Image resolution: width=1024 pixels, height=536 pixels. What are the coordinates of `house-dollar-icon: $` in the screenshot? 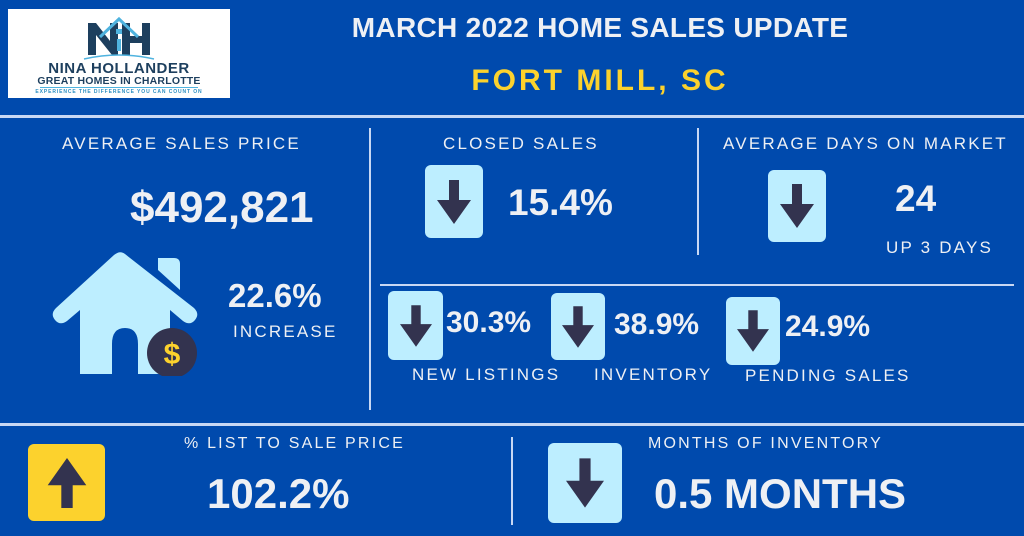 It's located at (125, 314).